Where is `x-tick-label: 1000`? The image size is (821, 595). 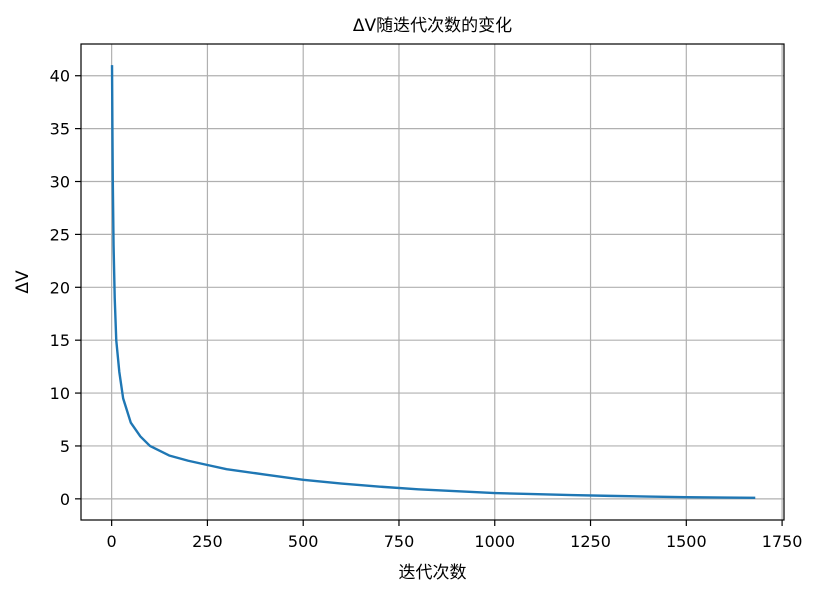
x-tick-label: 1000 is located at coordinates (494, 541).